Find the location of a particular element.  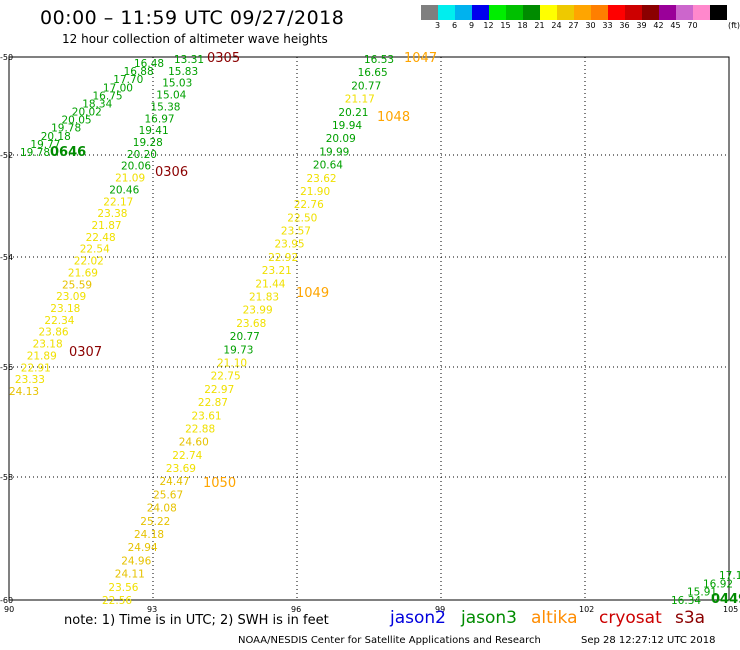

color-scale-label: 30 is located at coordinates (590, 25).